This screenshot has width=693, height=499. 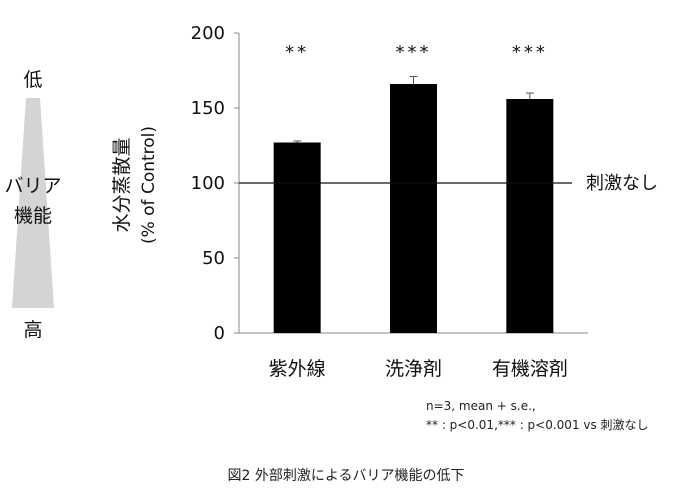 I want to click on y-tick-label: 50, so click(x=213, y=258).